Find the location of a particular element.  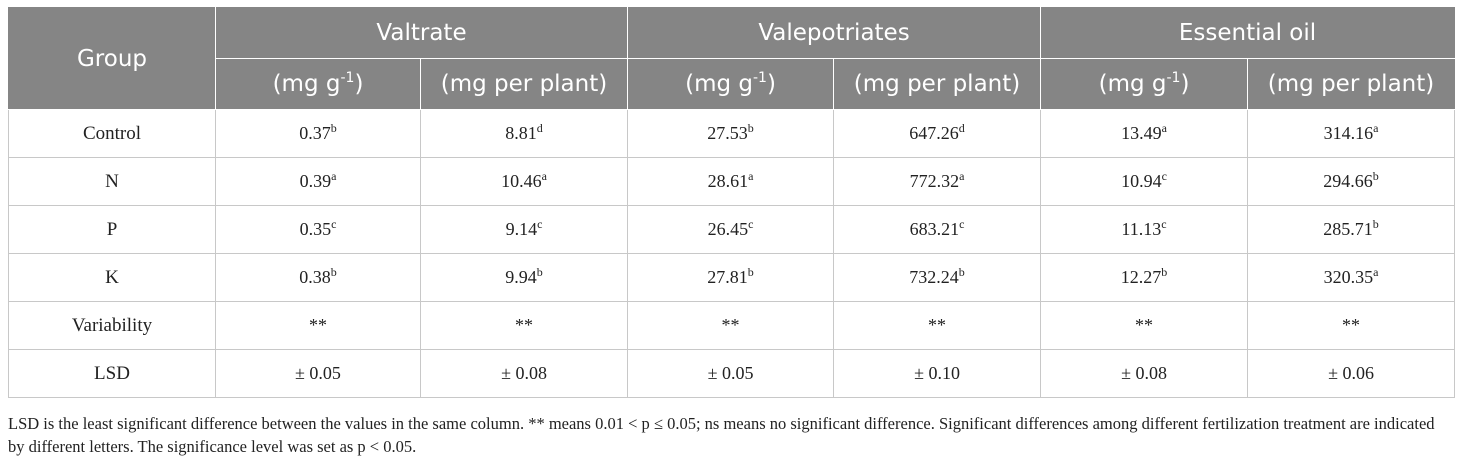

table-cell: 294.66b is located at coordinates (1351, 181).